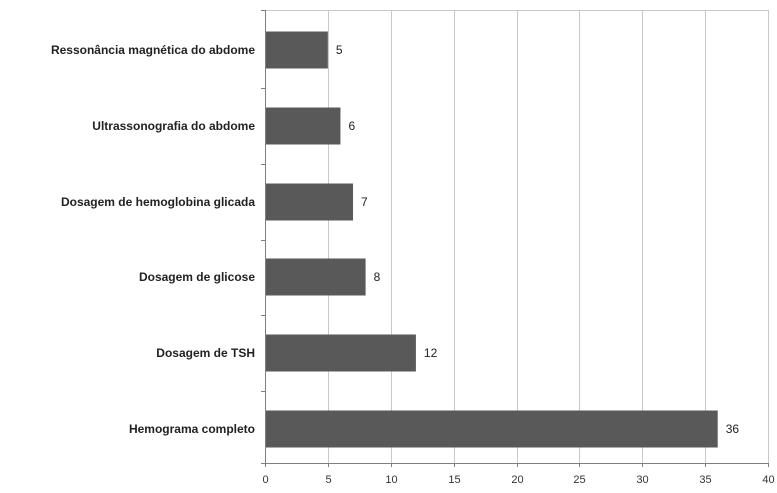 This screenshot has height=493, width=777. I want to click on x-tick-label: 10, so click(391, 480).